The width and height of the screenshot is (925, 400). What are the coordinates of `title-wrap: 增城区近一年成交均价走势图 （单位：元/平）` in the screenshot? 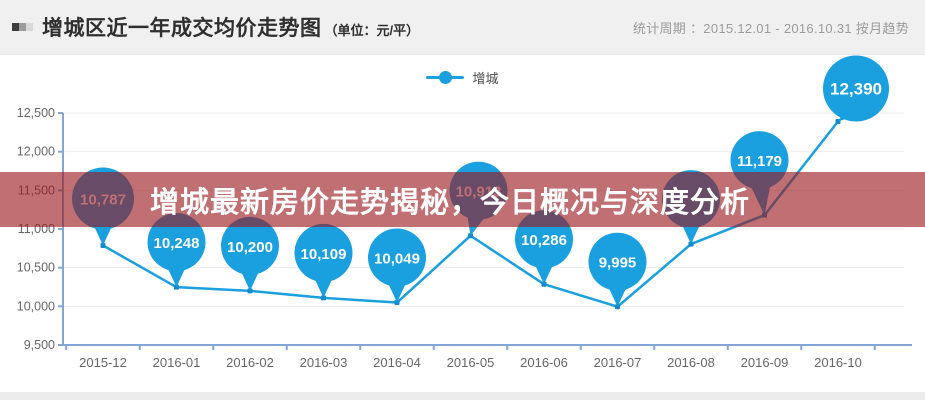 It's located at (215, 27).